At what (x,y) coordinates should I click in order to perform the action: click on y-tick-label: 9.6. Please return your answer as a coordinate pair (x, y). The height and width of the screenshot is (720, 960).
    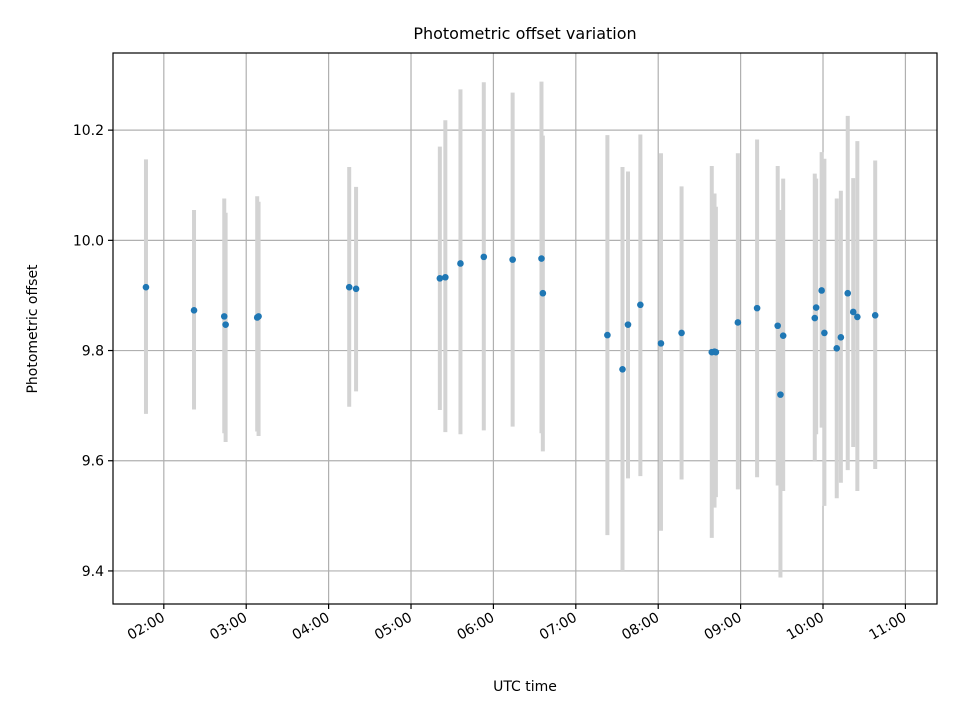
    Looking at the image, I should click on (93, 462).